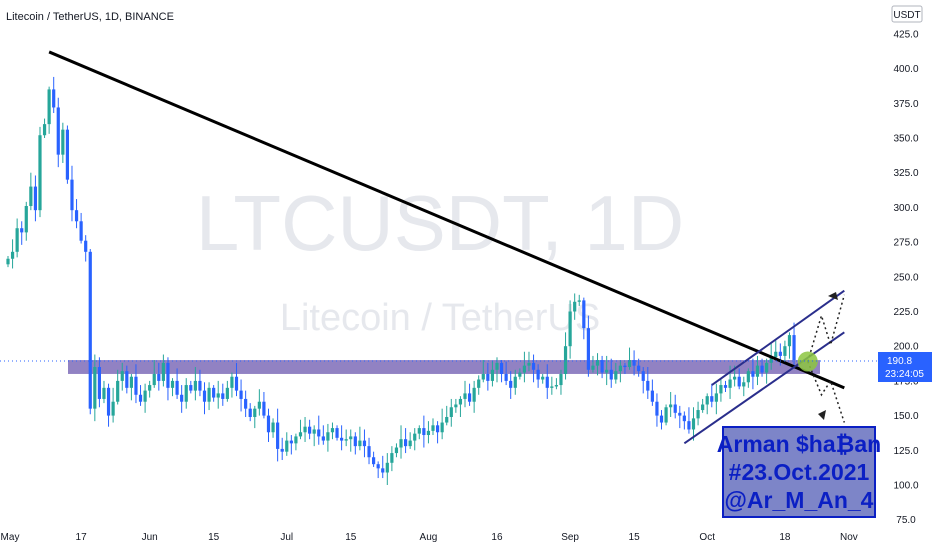 This screenshot has height=555, width=932. I want to click on time-axis: May 17 Jun 15 Jul 15 Aug 16 Sep 15 Oct 18 Nov, so click(429, 537).